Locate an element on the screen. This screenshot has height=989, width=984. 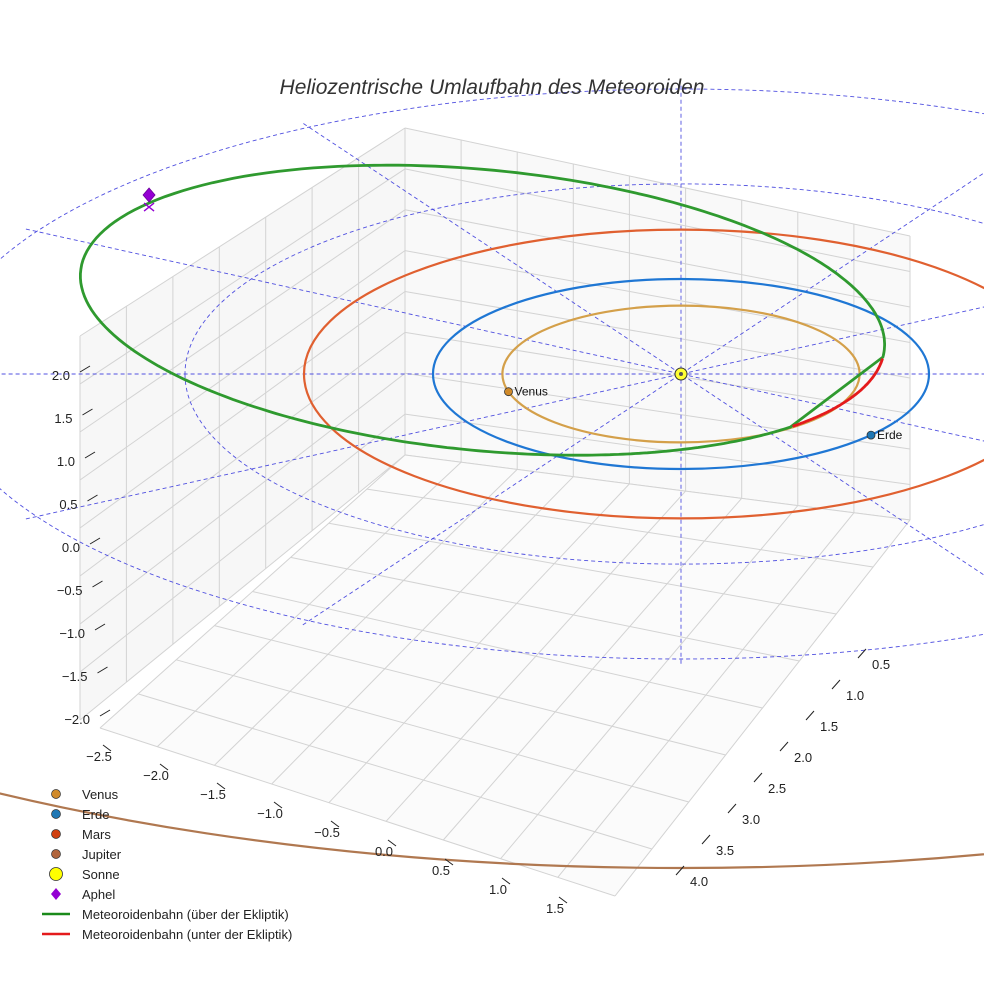
planet-erde is located at coordinates (871, 435).